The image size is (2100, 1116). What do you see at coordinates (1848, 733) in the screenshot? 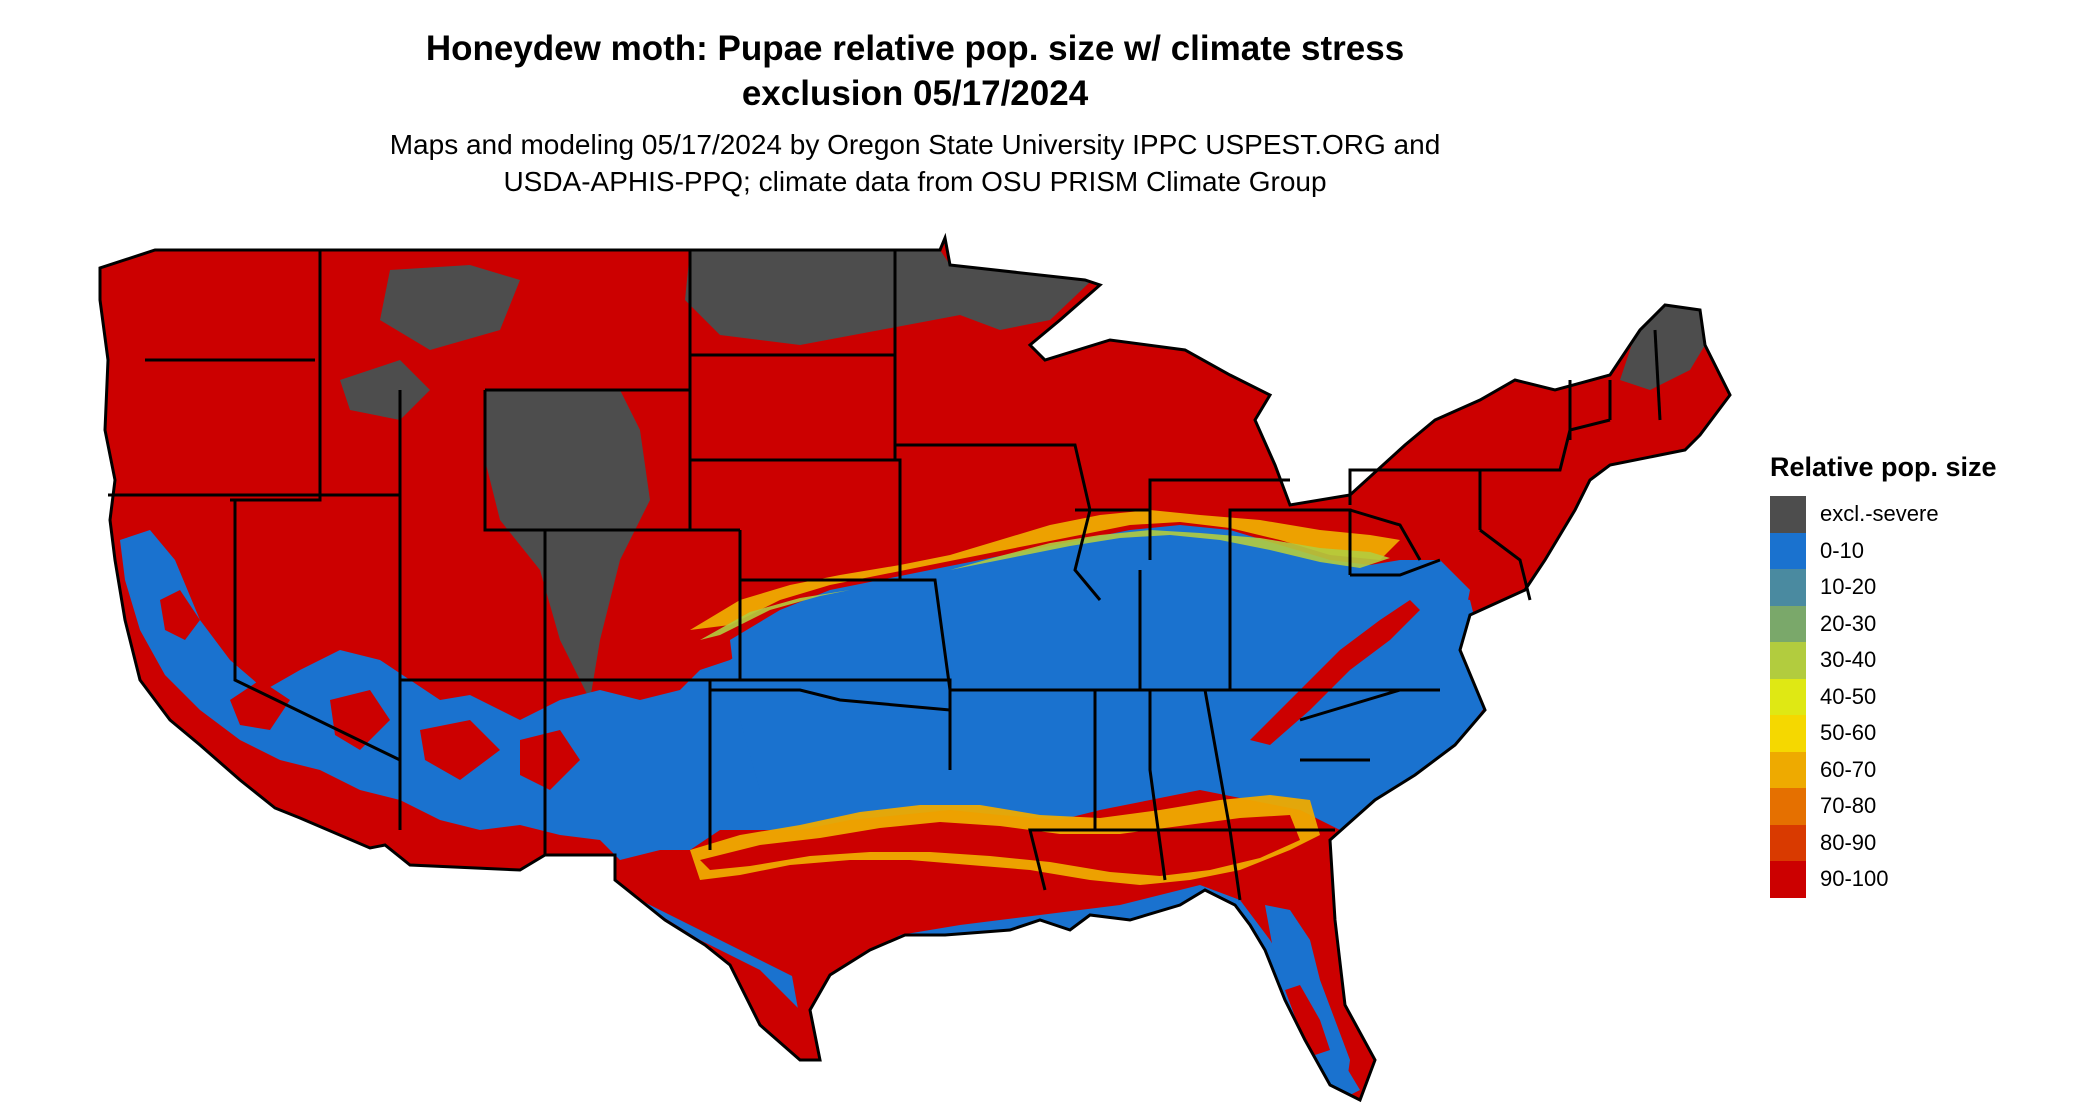
I see `legend-label: 50-60` at bounding box center [1848, 733].